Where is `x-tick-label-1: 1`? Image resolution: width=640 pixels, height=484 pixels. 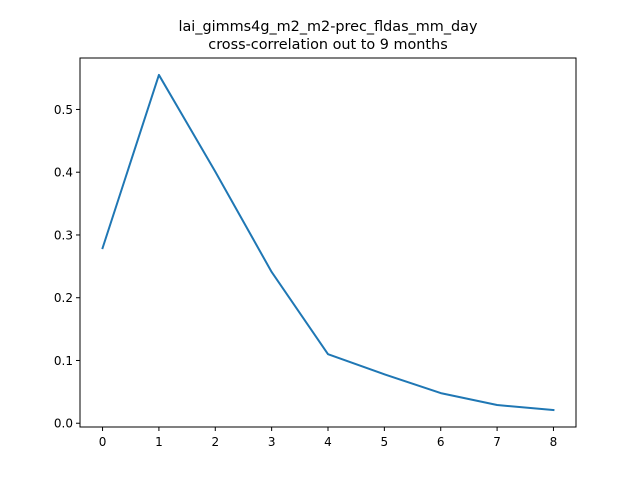 x-tick-label-1: 1 is located at coordinates (159, 442).